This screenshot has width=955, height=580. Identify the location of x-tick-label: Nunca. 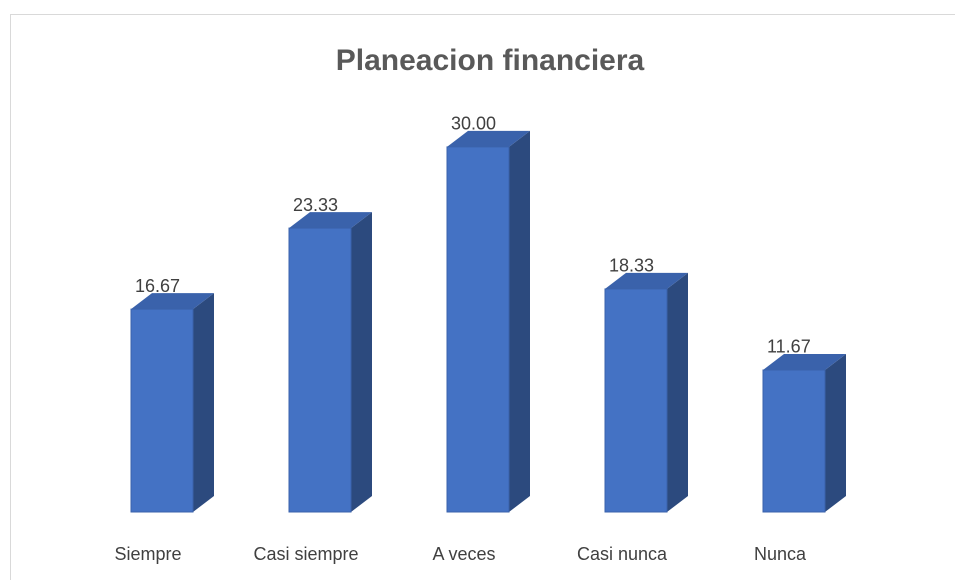
(780, 554).